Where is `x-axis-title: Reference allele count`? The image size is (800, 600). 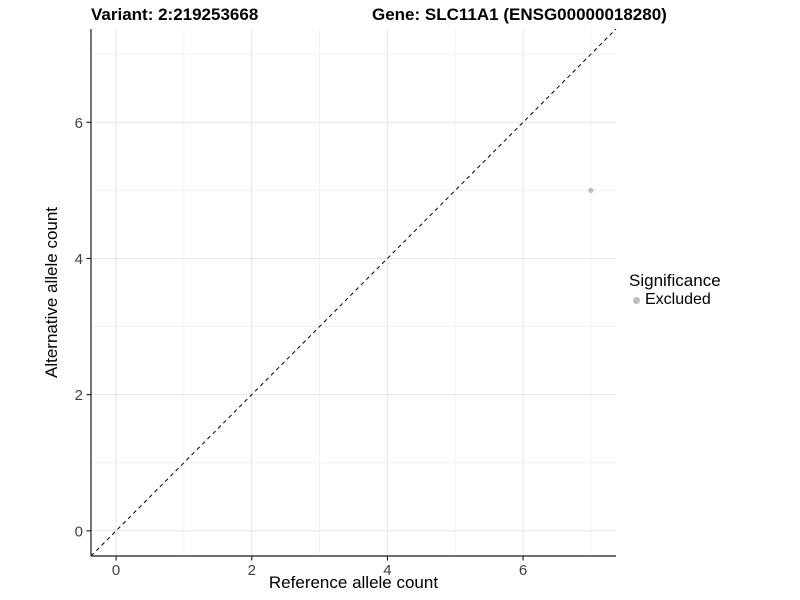
x-axis-title: Reference allele count is located at coordinates (353, 582).